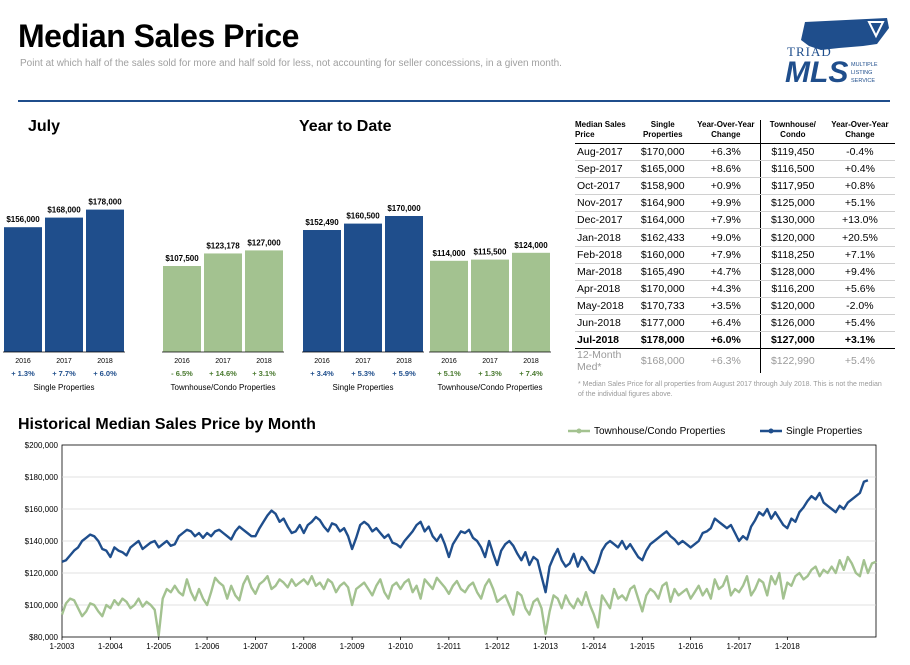 This screenshot has width=910, height=665. I want to click on table-cell: Jul-2018, so click(604, 340).